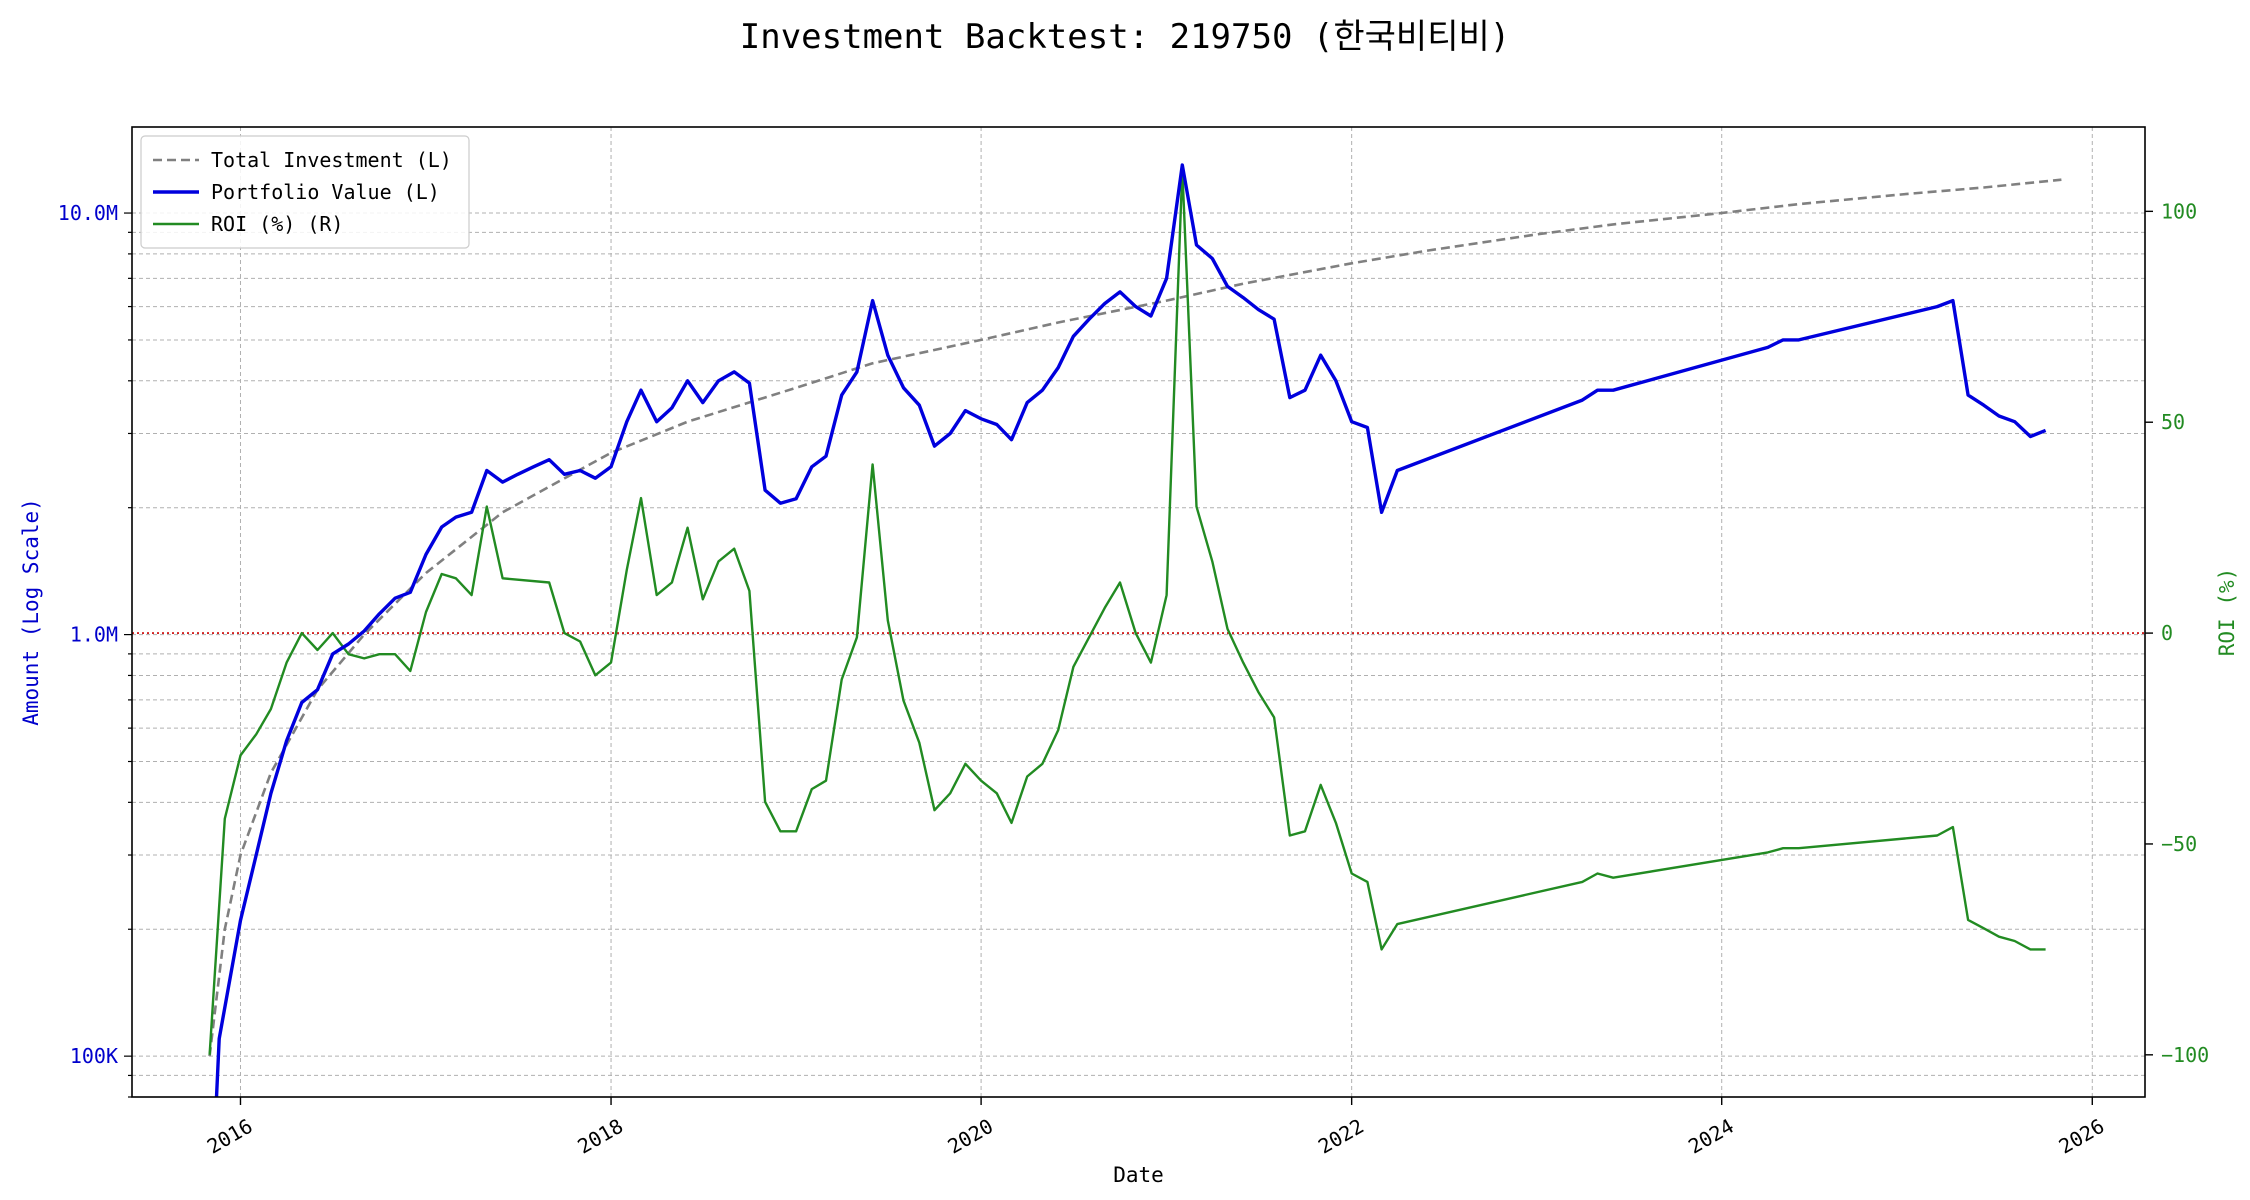 This screenshot has width=2250, height=1200. What do you see at coordinates (2179, 211) in the screenshot?
I see `right-tick-label: 100` at bounding box center [2179, 211].